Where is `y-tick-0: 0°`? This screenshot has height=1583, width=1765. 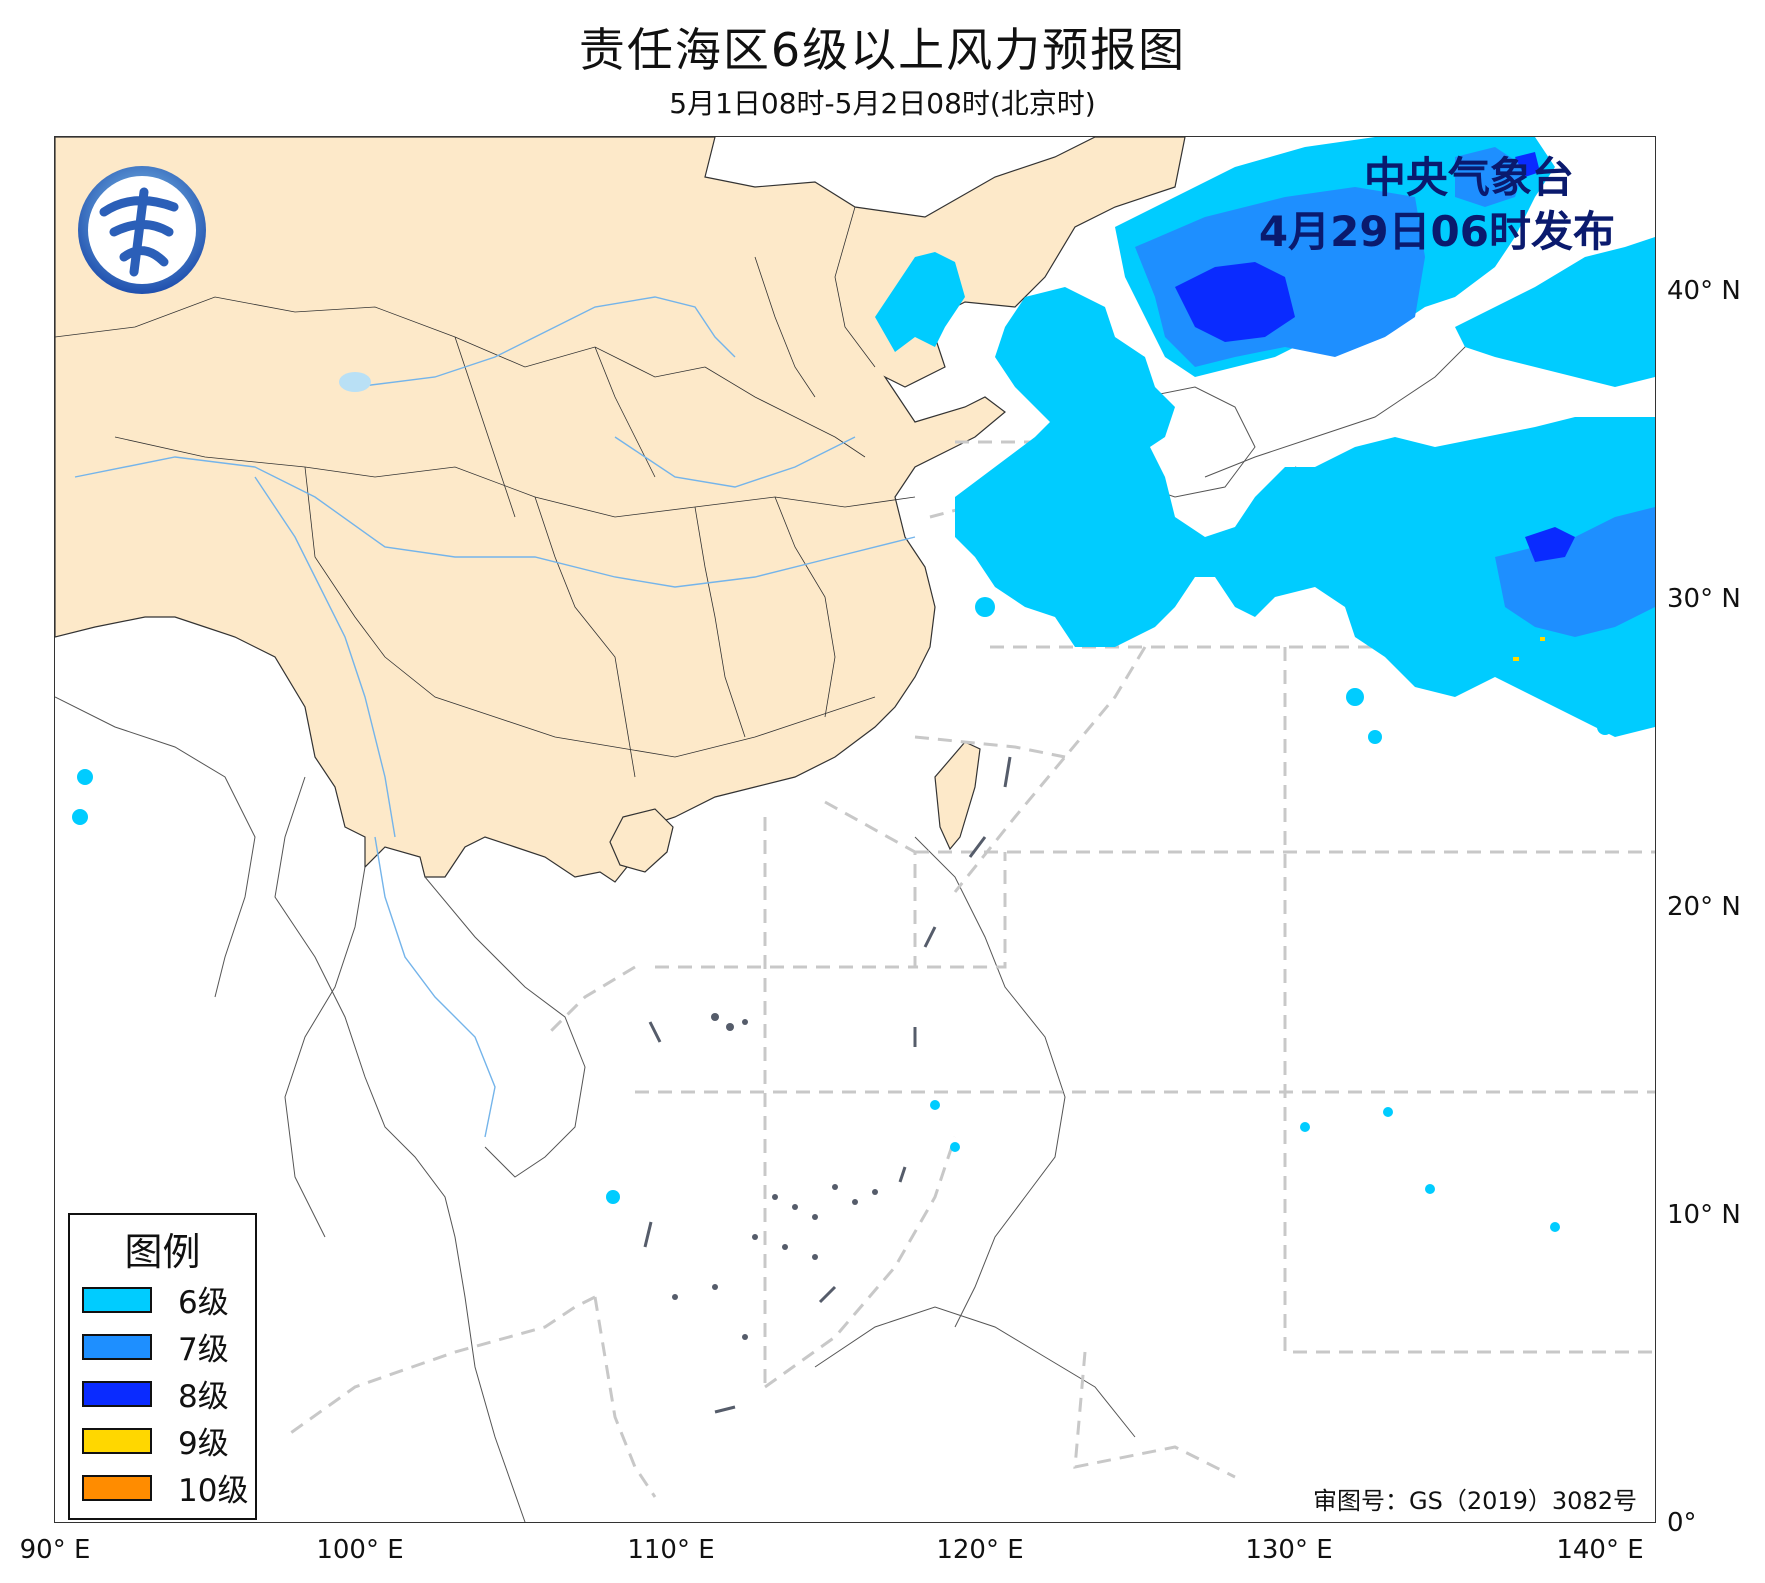
y-tick-0: 0° is located at coordinates (1682, 1523).